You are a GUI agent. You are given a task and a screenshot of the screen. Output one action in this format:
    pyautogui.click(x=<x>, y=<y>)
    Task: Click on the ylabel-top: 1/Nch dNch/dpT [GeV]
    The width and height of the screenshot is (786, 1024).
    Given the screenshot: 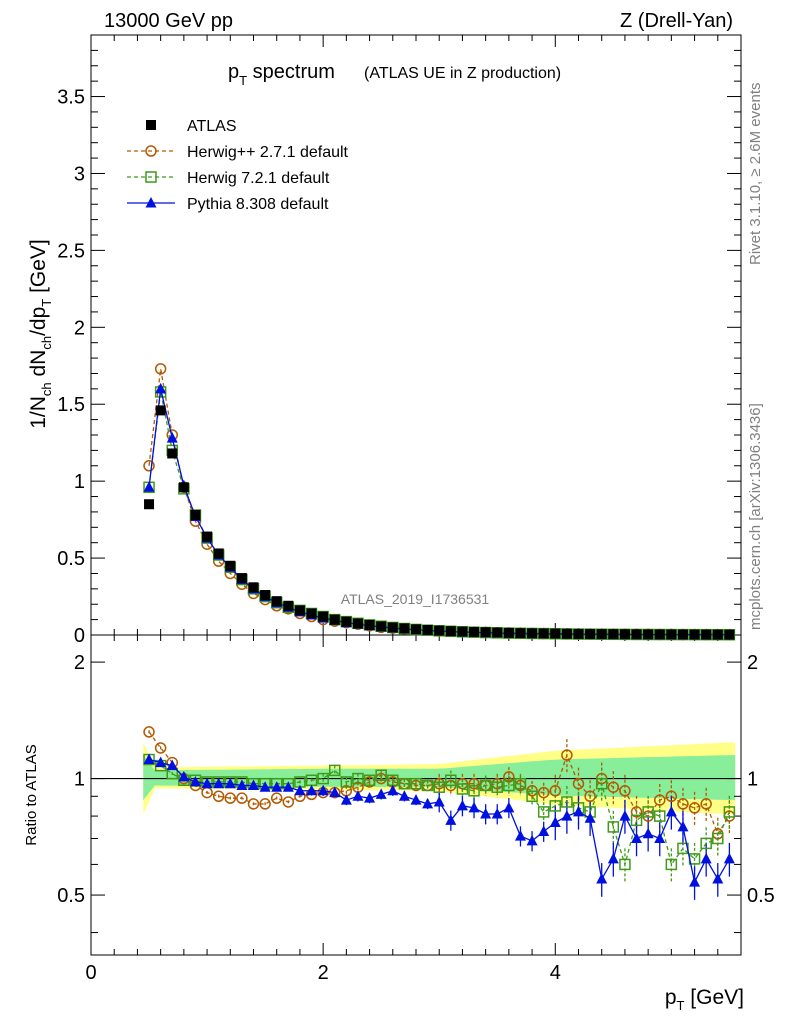 What is the action you would take?
    pyautogui.click(x=40, y=334)
    